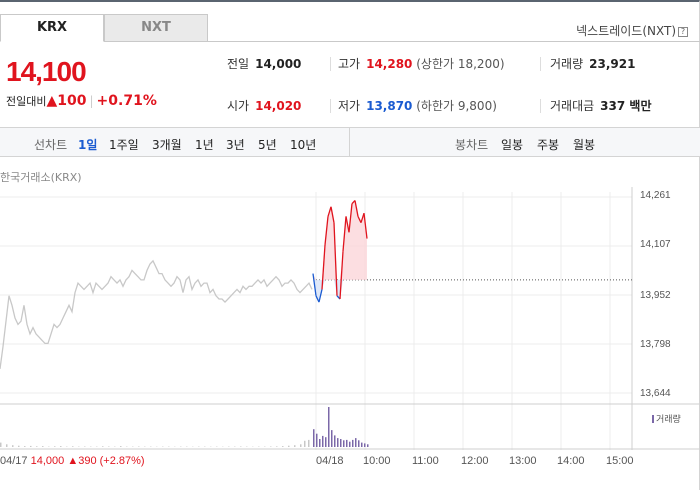  What do you see at coordinates (267, 145) in the screenshot?
I see `period-5y: 5년` at bounding box center [267, 145].